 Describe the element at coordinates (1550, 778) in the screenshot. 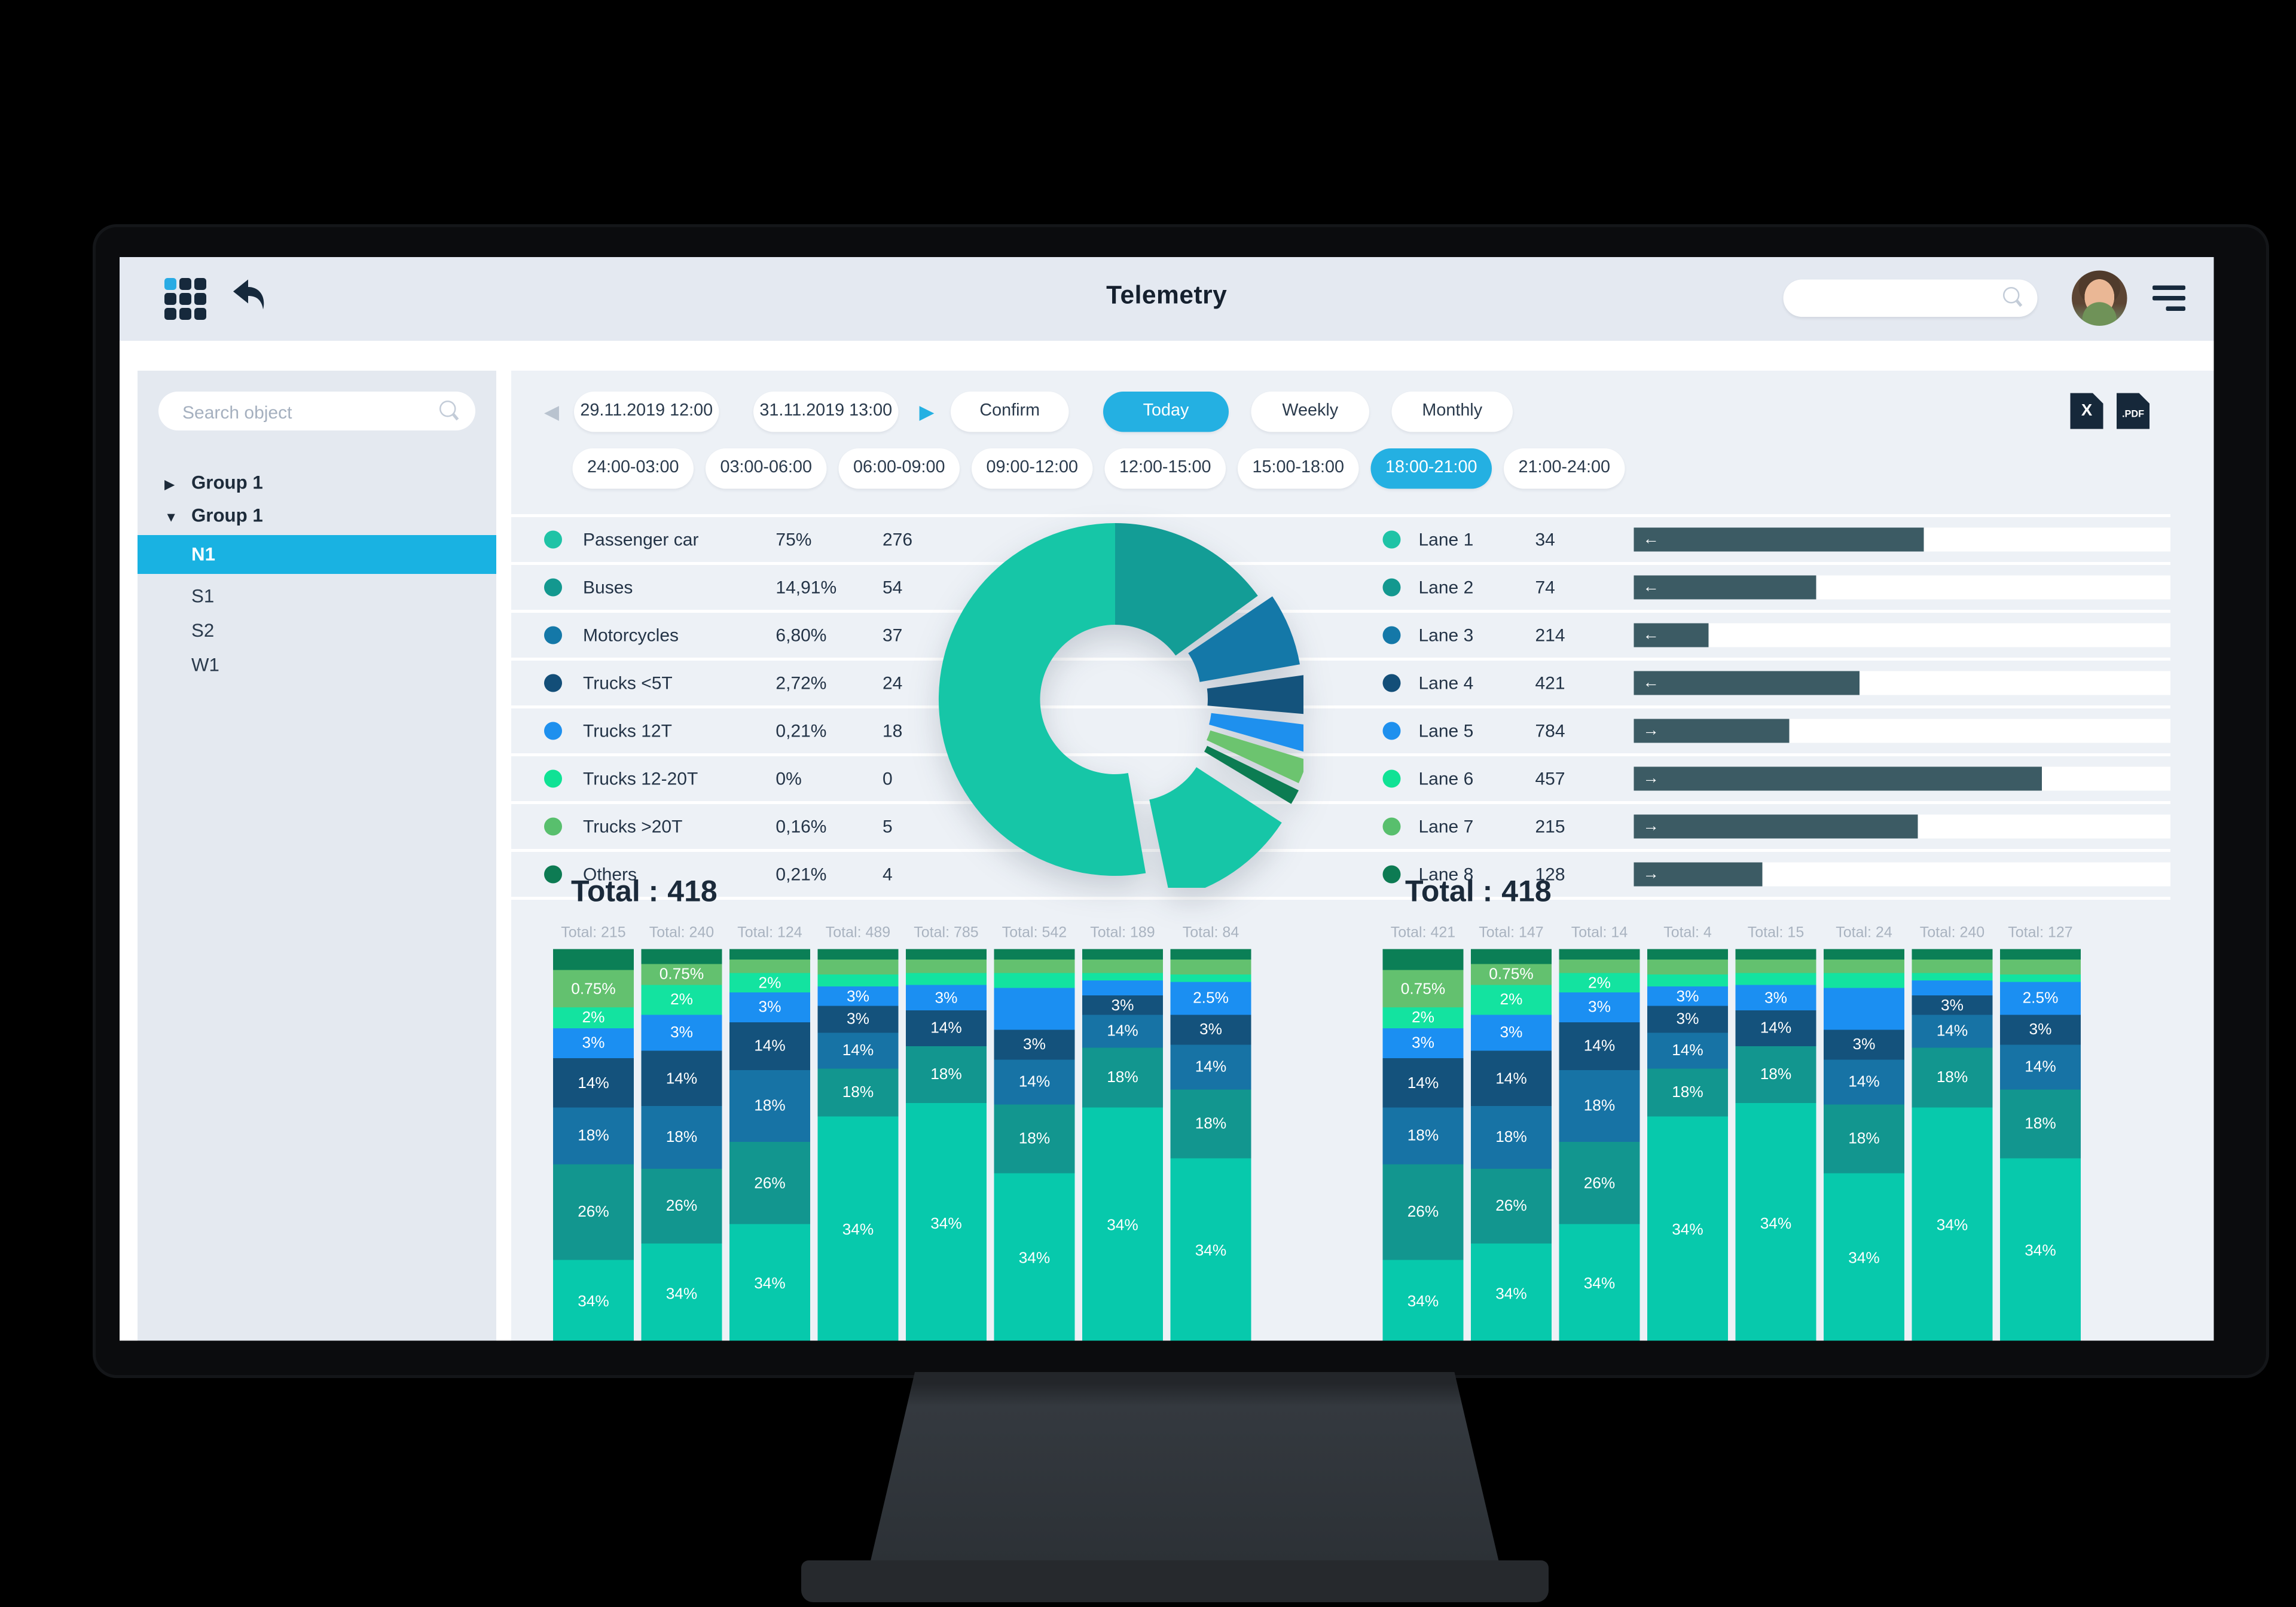

I see `lane-count: 457` at that location.